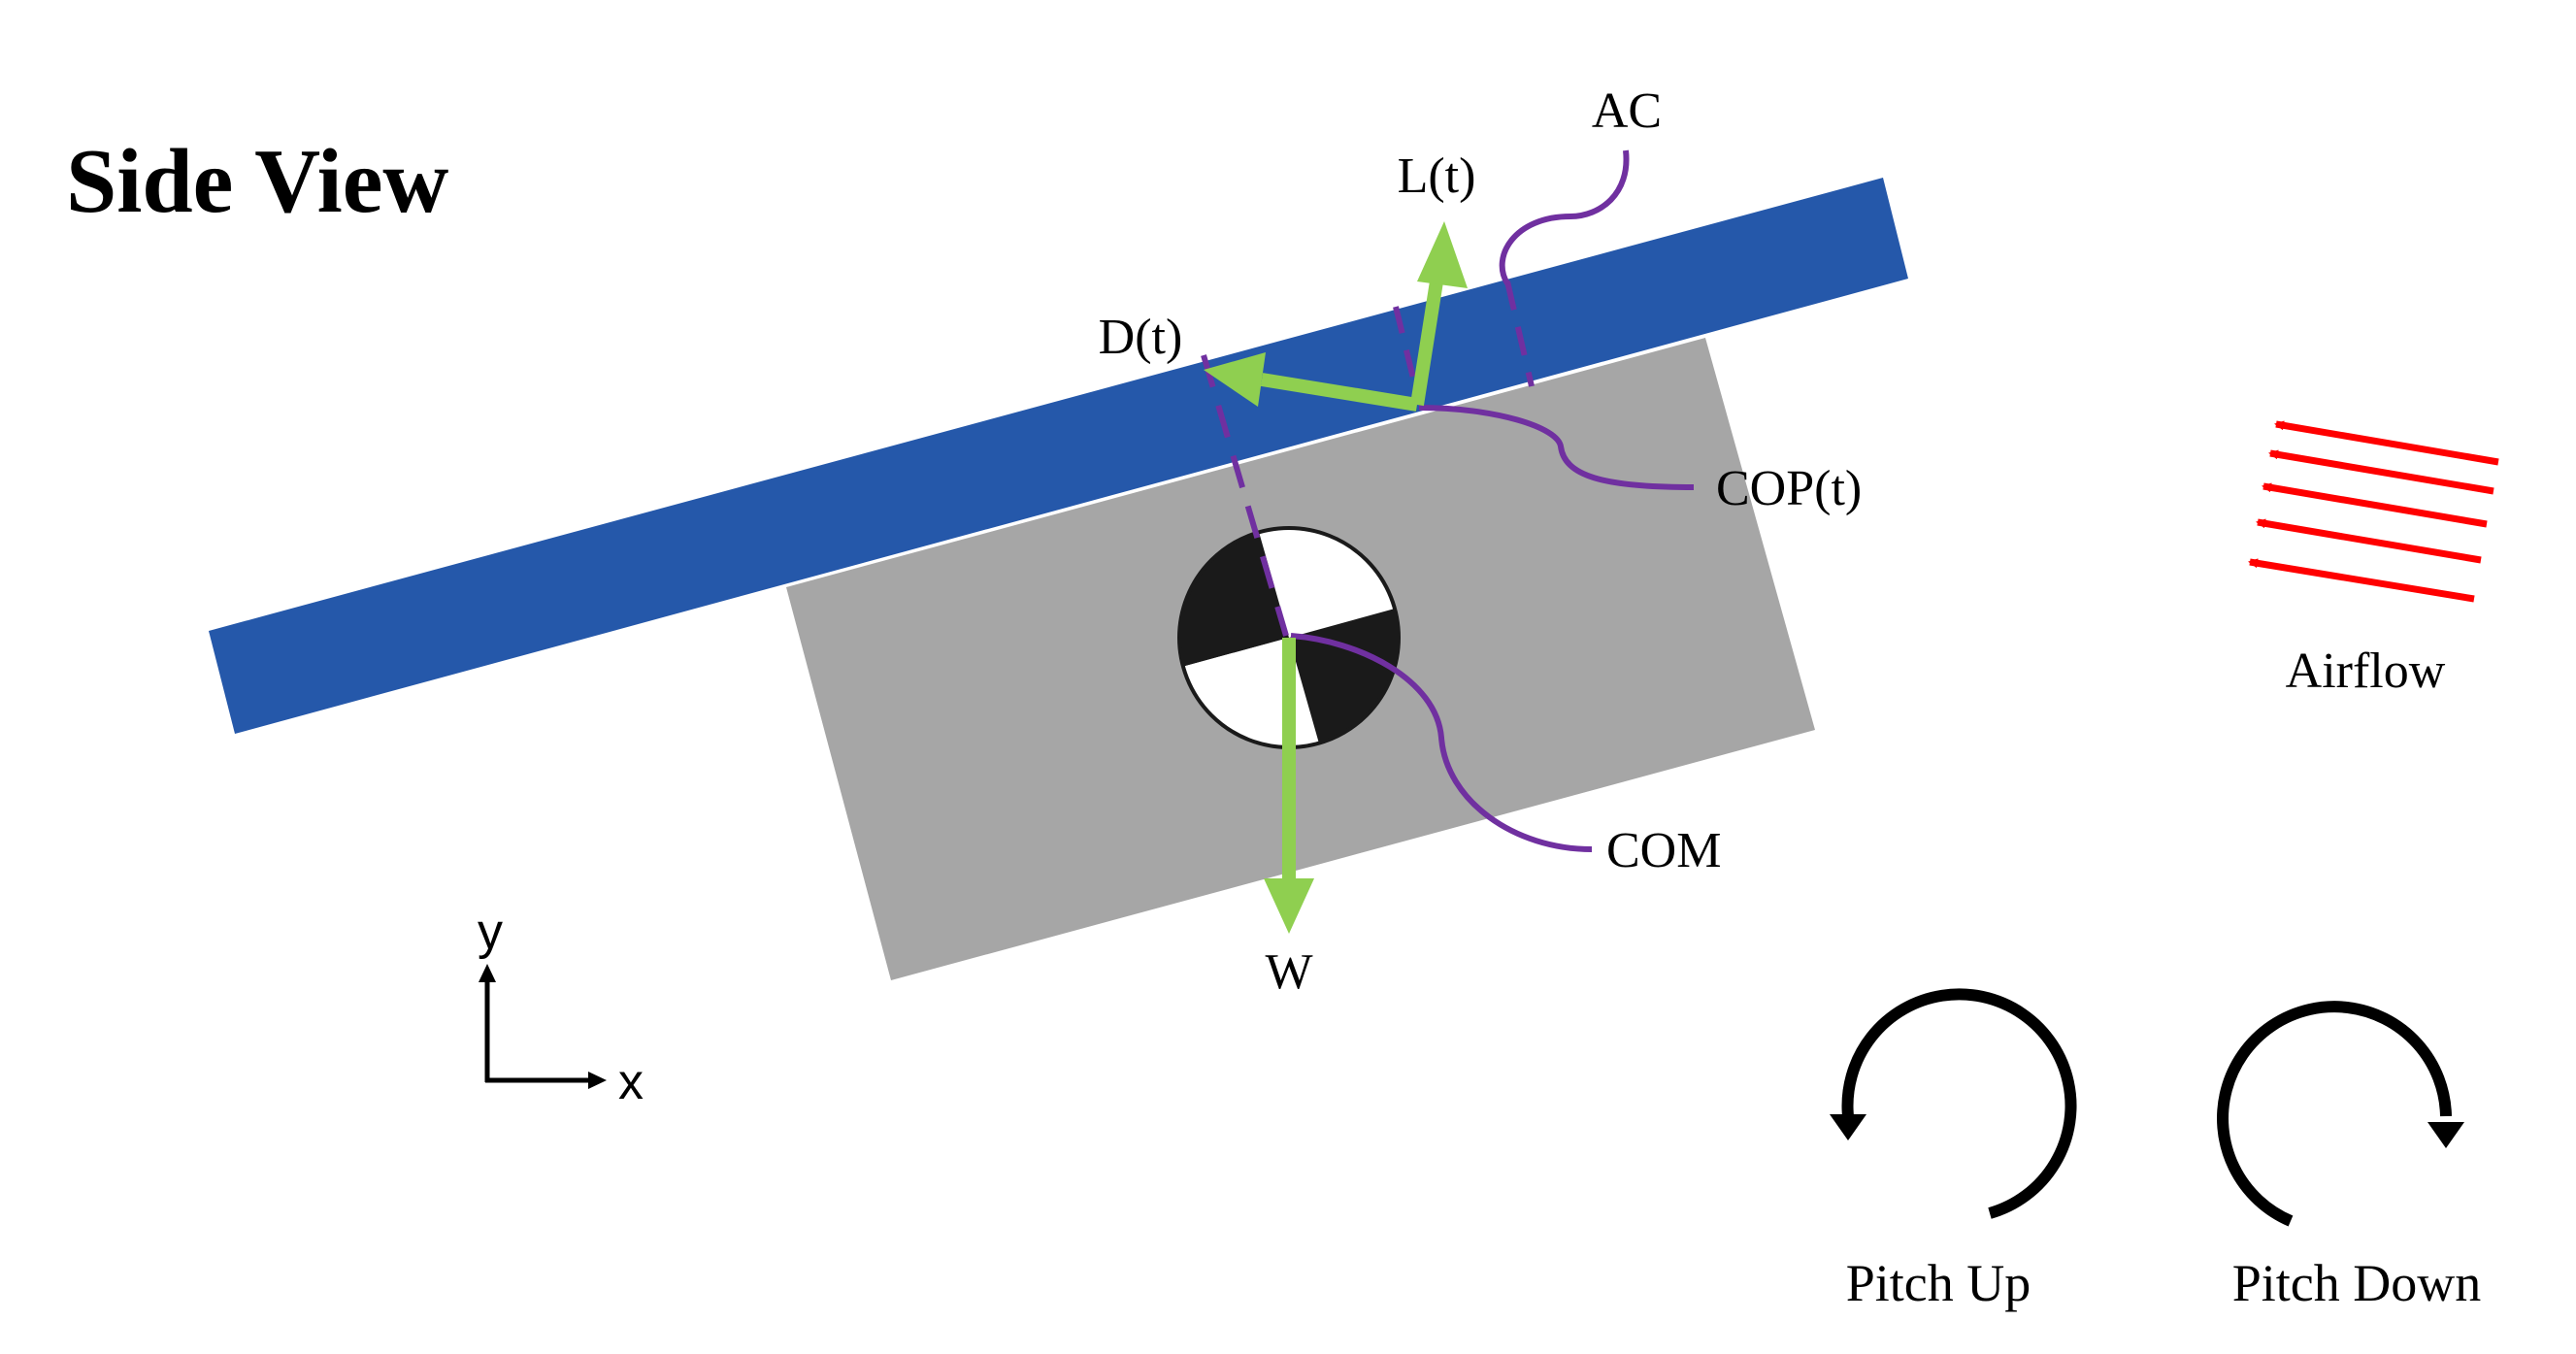  I want to click on drag-label: D(t), so click(1141, 337).